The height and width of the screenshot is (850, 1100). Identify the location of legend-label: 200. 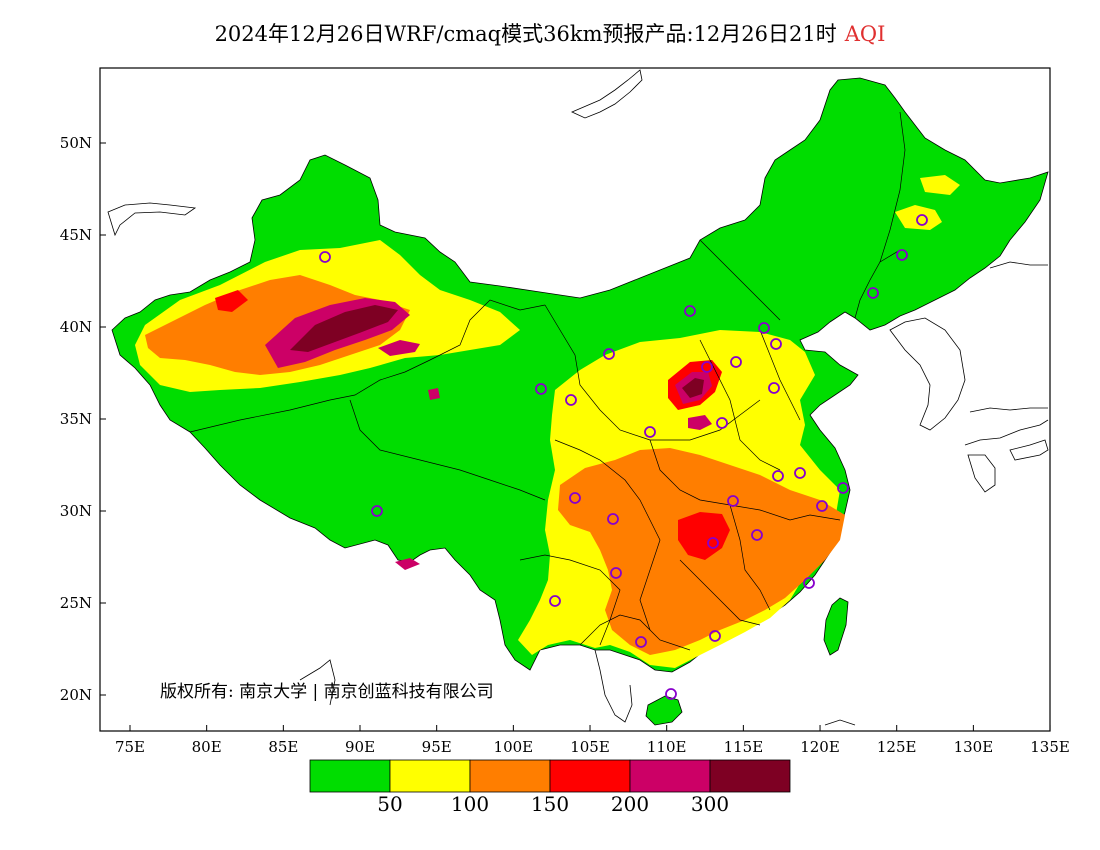
(630, 804).